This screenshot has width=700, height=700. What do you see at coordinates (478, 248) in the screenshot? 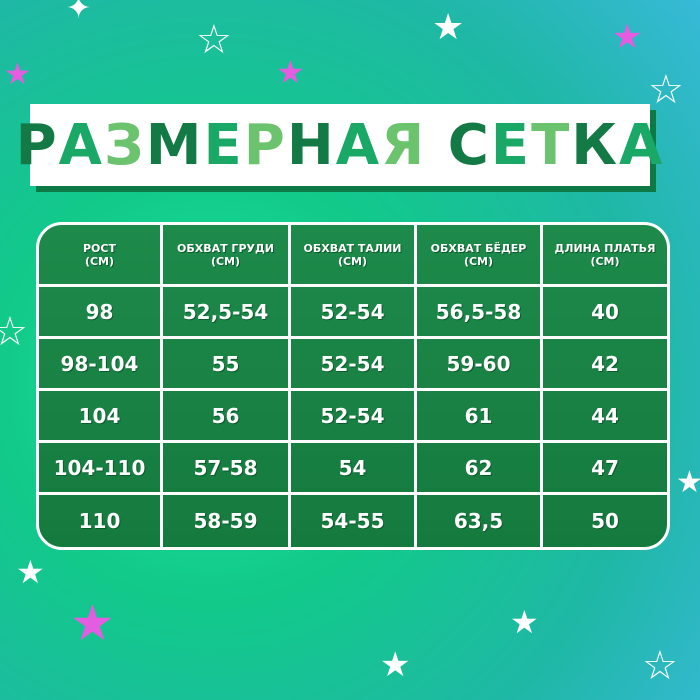
I see `header-text: ОБХВАТ БЁДЕР` at bounding box center [478, 248].